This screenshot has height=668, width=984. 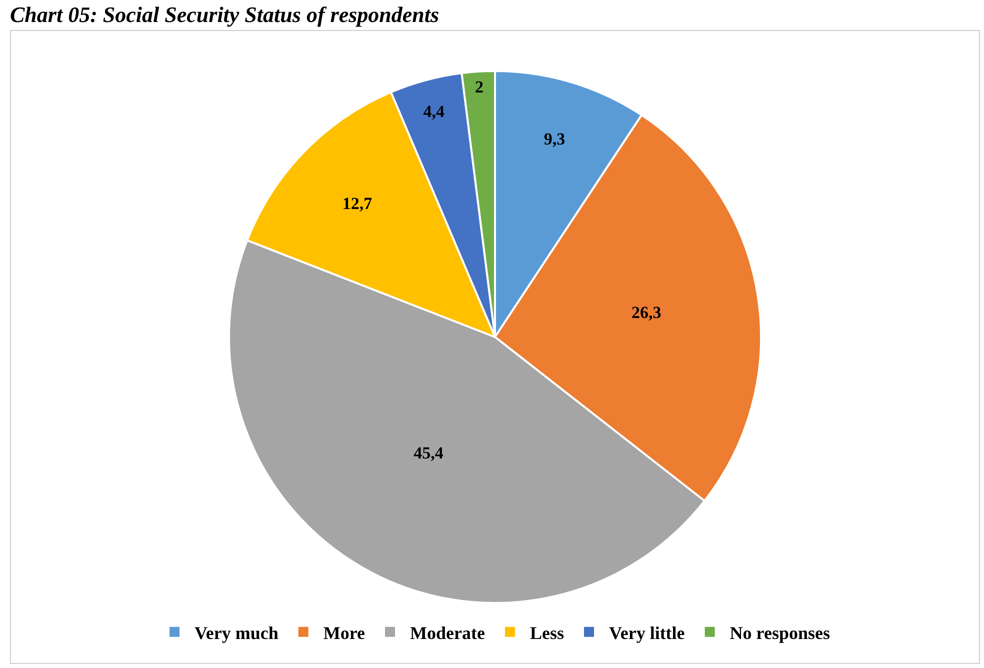 What do you see at coordinates (555, 139) in the screenshot?
I see `data-label: 9,3` at bounding box center [555, 139].